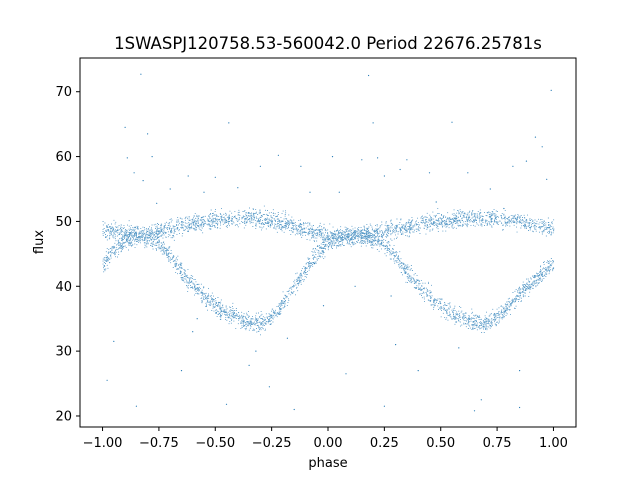 The height and width of the screenshot is (480, 640). What do you see at coordinates (63, 287) in the screenshot?
I see `y-tick-label: 40` at bounding box center [63, 287].